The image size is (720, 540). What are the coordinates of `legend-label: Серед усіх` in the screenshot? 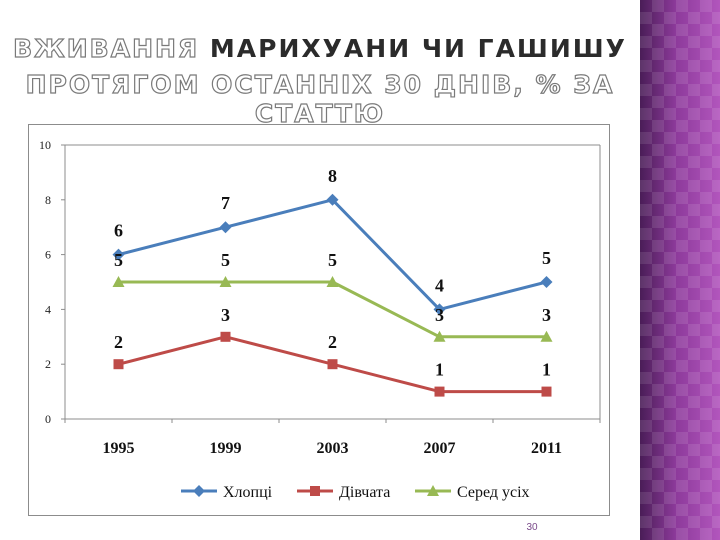 It's located at (493, 492).